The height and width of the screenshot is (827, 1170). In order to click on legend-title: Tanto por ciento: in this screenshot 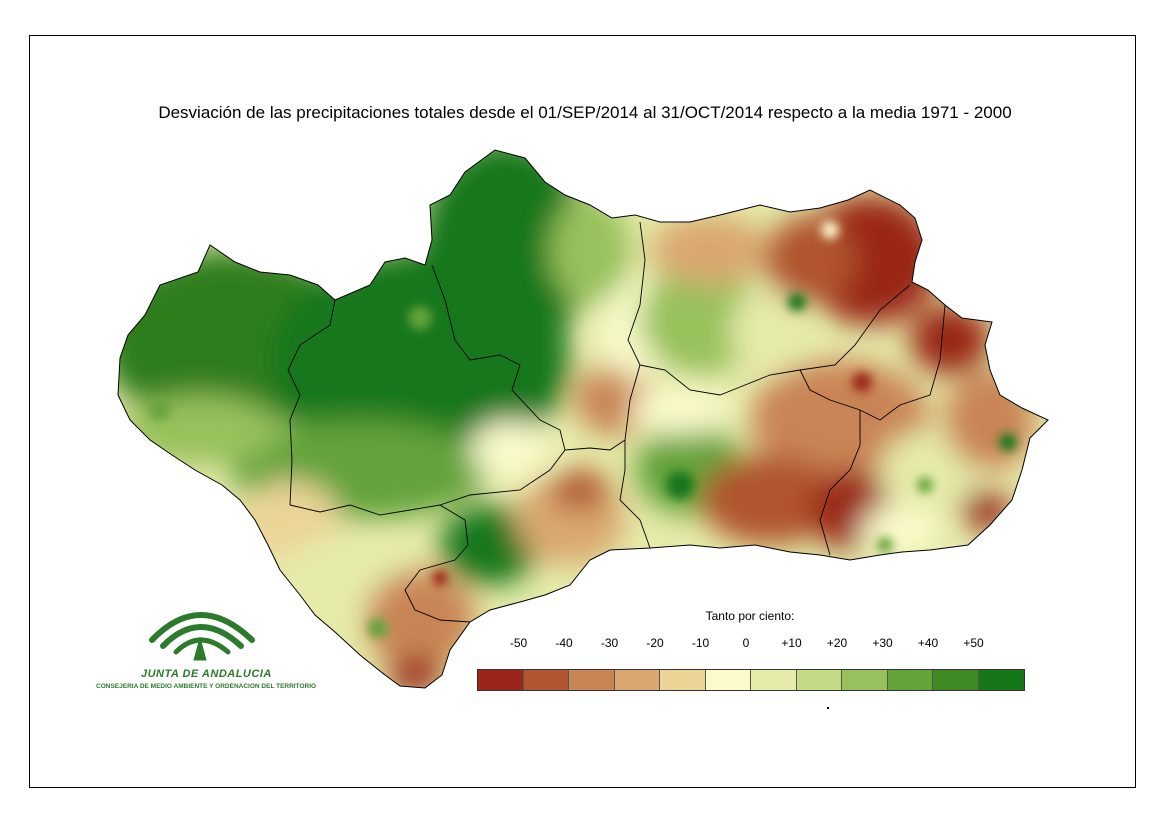, I will do `click(750, 616)`.